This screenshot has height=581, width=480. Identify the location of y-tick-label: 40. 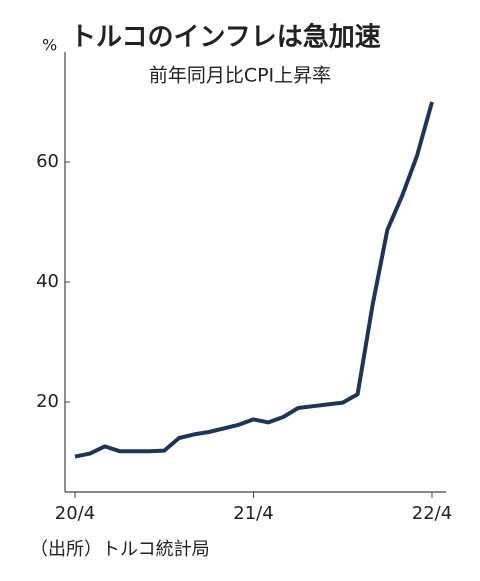
(47, 281).